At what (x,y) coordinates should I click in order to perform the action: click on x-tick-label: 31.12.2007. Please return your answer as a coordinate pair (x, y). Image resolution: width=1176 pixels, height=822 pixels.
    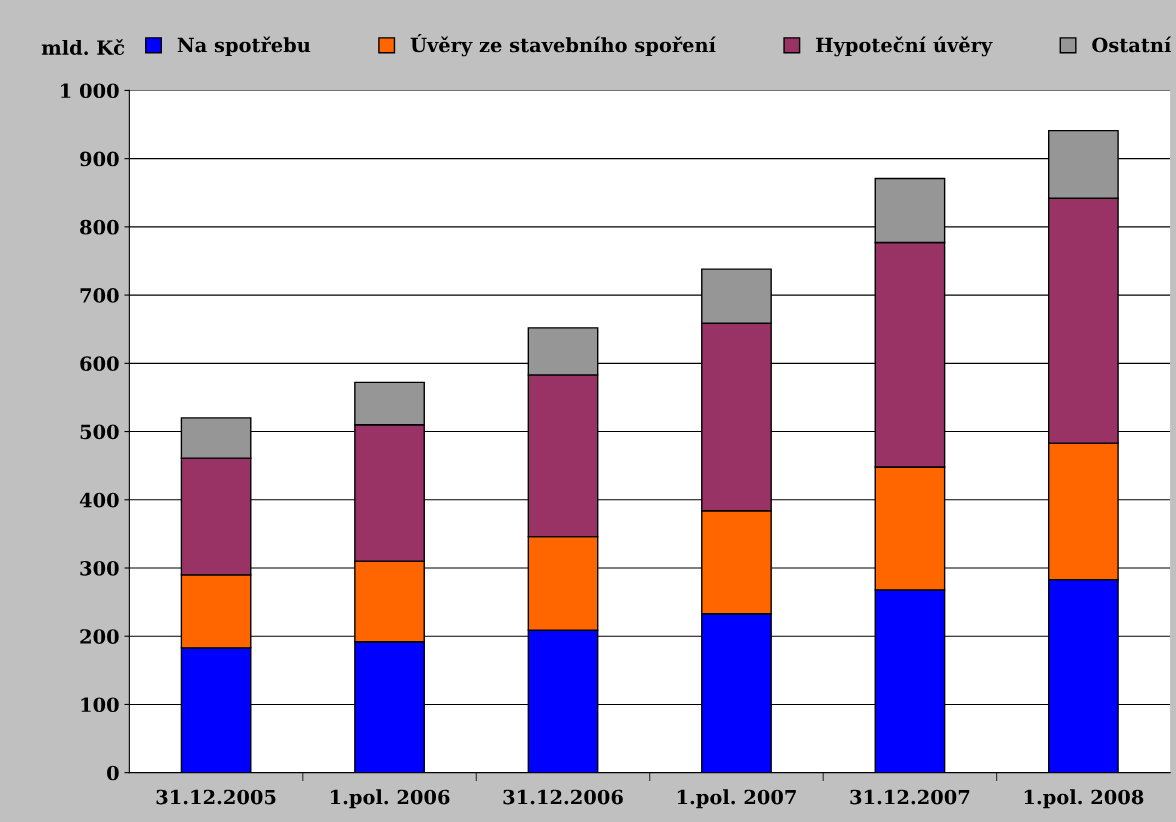
    Looking at the image, I should click on (910, 797).